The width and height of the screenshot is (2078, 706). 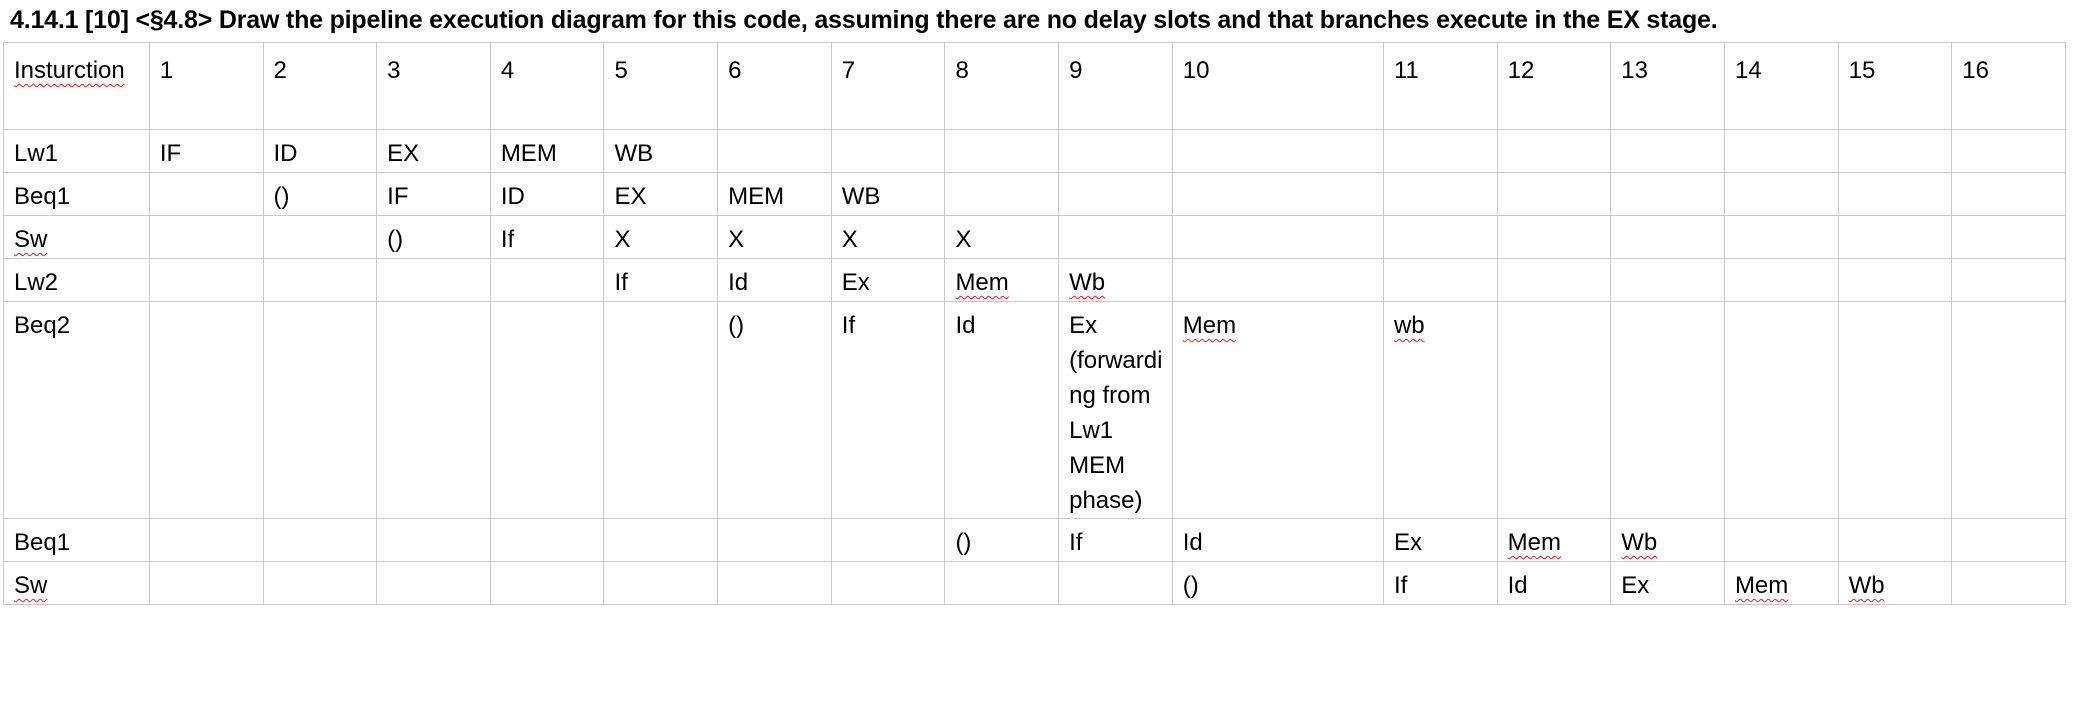 What do you see at coordinates (1862, 70) in the screenshot?
I see `header-cell-cycle-15-text: 15` at bounding box center [1862, 70].